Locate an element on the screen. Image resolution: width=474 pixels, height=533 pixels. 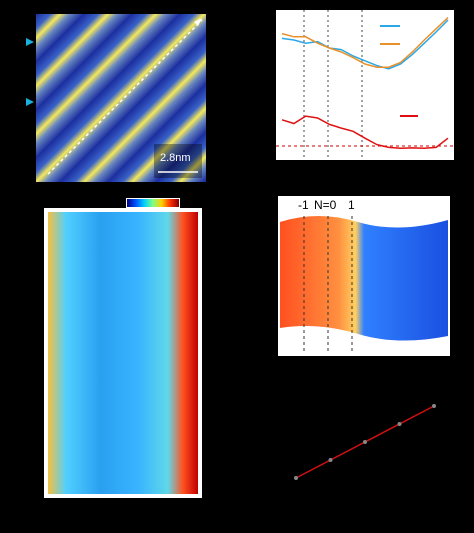
linecut-path is located at coordinates (125, 97).